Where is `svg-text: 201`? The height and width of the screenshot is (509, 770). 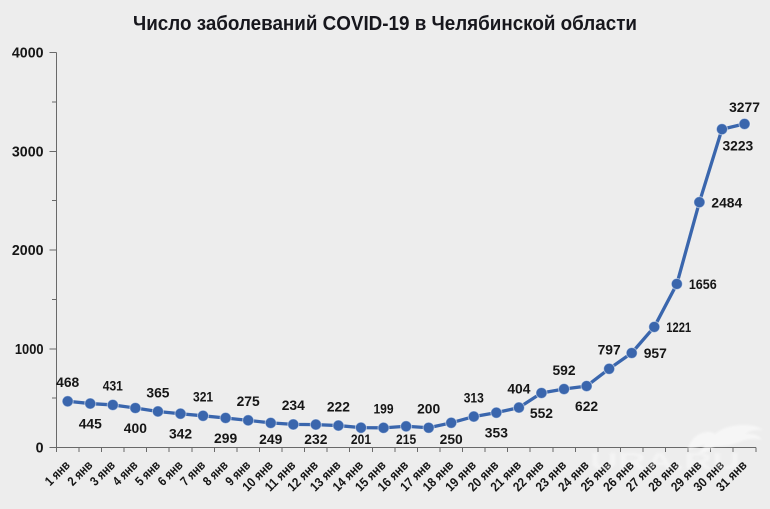
svg-text: 201 is located at coordinates (361, 439).